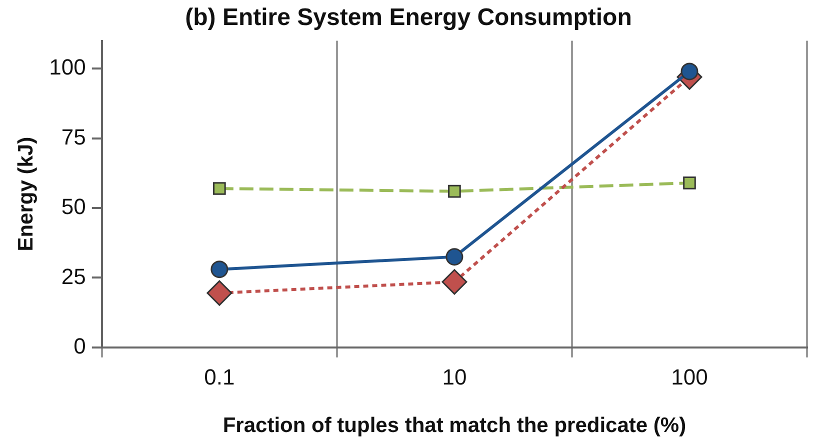  What do you see at coordinates (454, 377) in the screenshot?
I see `x-tick-label: 10` at bounding box center [454, 377].